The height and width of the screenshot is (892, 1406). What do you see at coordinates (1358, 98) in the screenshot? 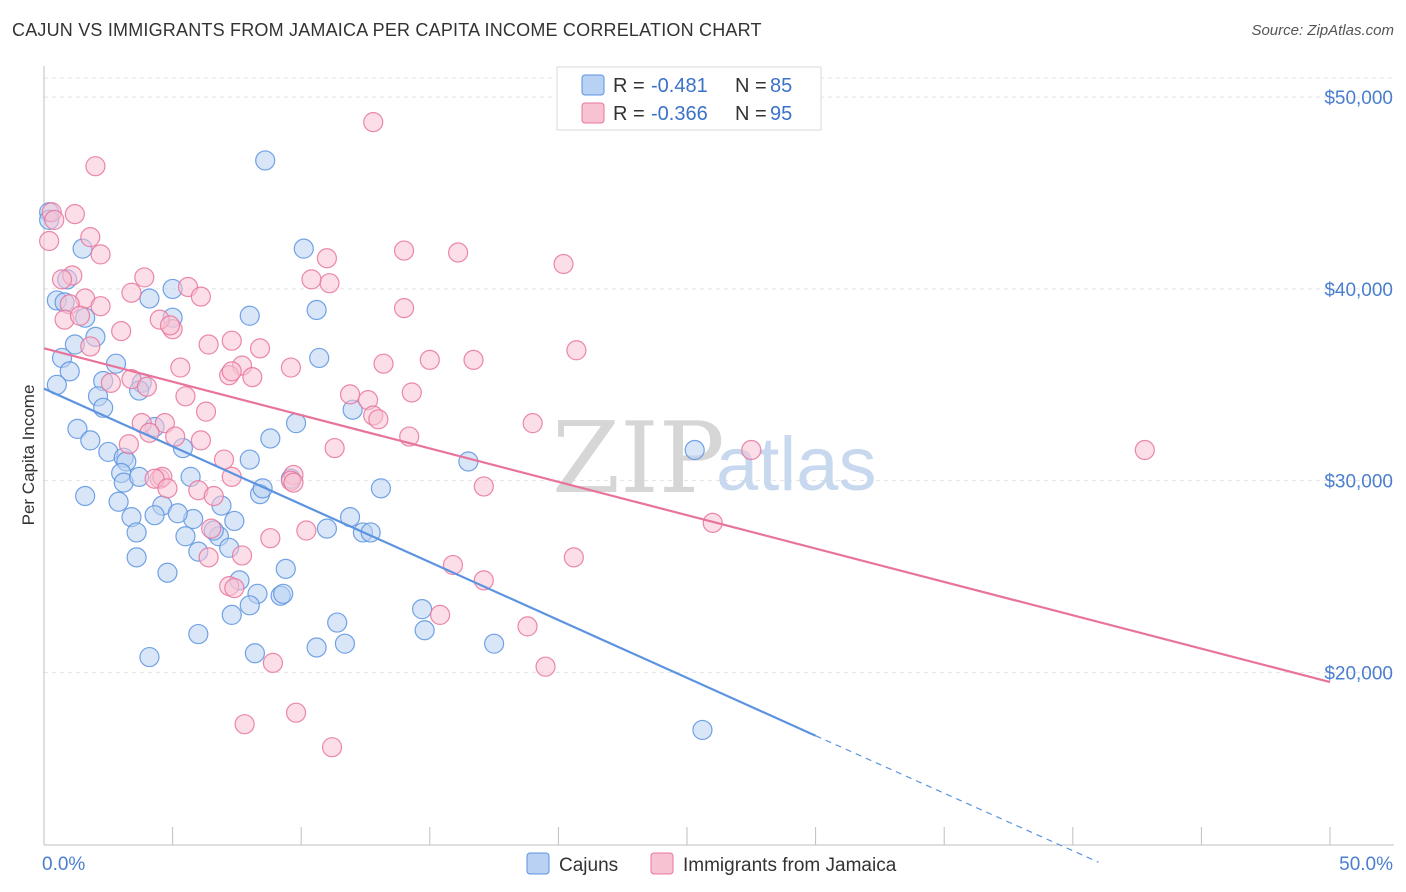
I see `y-tick-label-3: $50,000` at bounding box center [1358, 98].